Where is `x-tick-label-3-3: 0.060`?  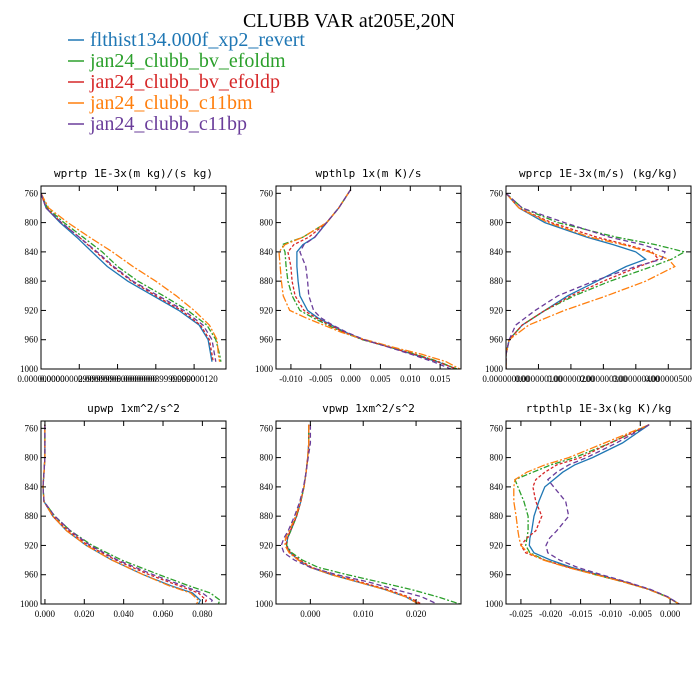
x-tick-label-3-3: 0.060 is located at coordinates (163, 614).